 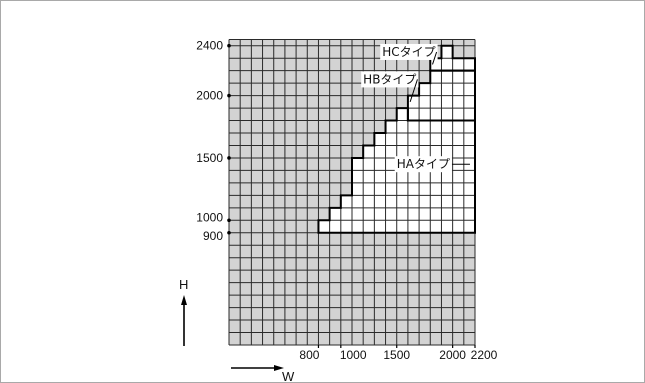 What do you see at coordinates (396, 355) in the screenshot?
I see `x-tick-label: 1500` at bounding box center [396, 355].